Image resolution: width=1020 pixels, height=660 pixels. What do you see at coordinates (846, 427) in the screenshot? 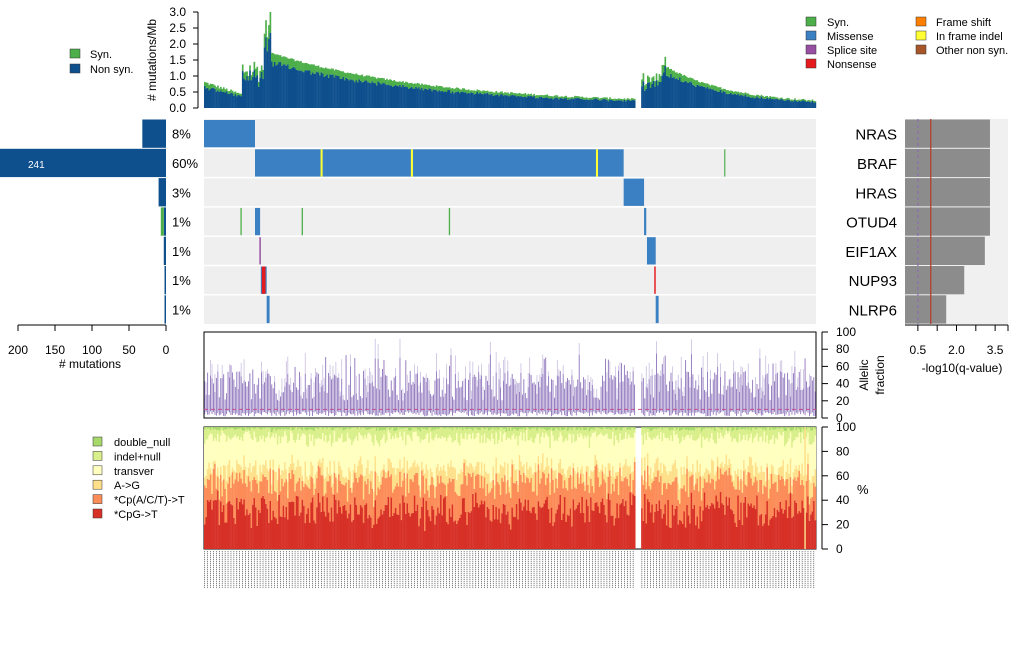
I see `spectrum-tick-label: 100` at bounding box center [846, 427].